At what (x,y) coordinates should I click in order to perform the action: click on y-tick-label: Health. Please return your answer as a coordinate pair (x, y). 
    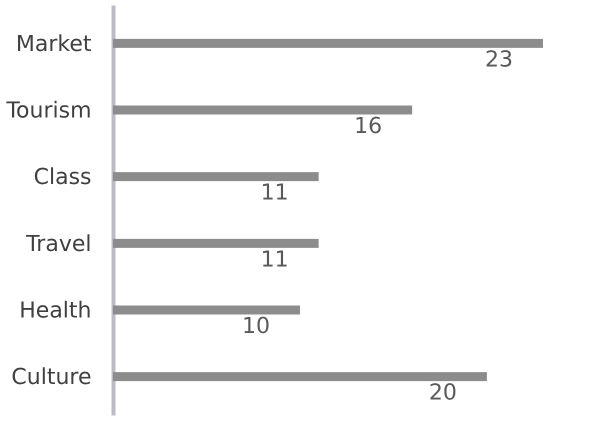
    Looking at the image, I should click on (55, 311).